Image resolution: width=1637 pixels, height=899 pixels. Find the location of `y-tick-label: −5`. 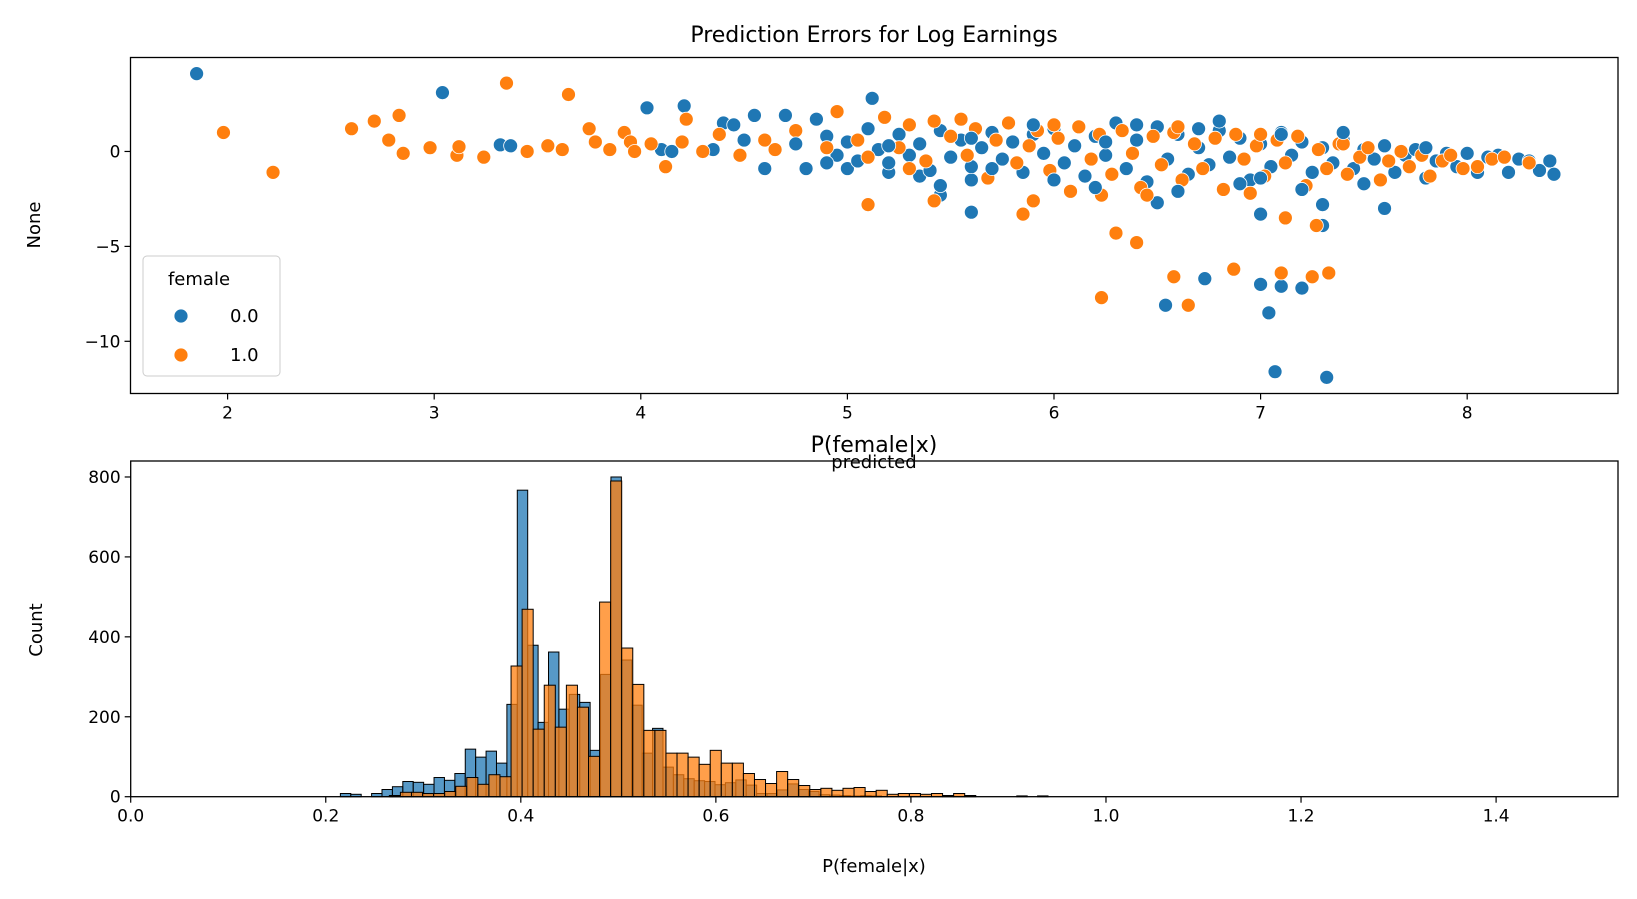

y-tick-label: −5 is located at coordinates (107, 247).